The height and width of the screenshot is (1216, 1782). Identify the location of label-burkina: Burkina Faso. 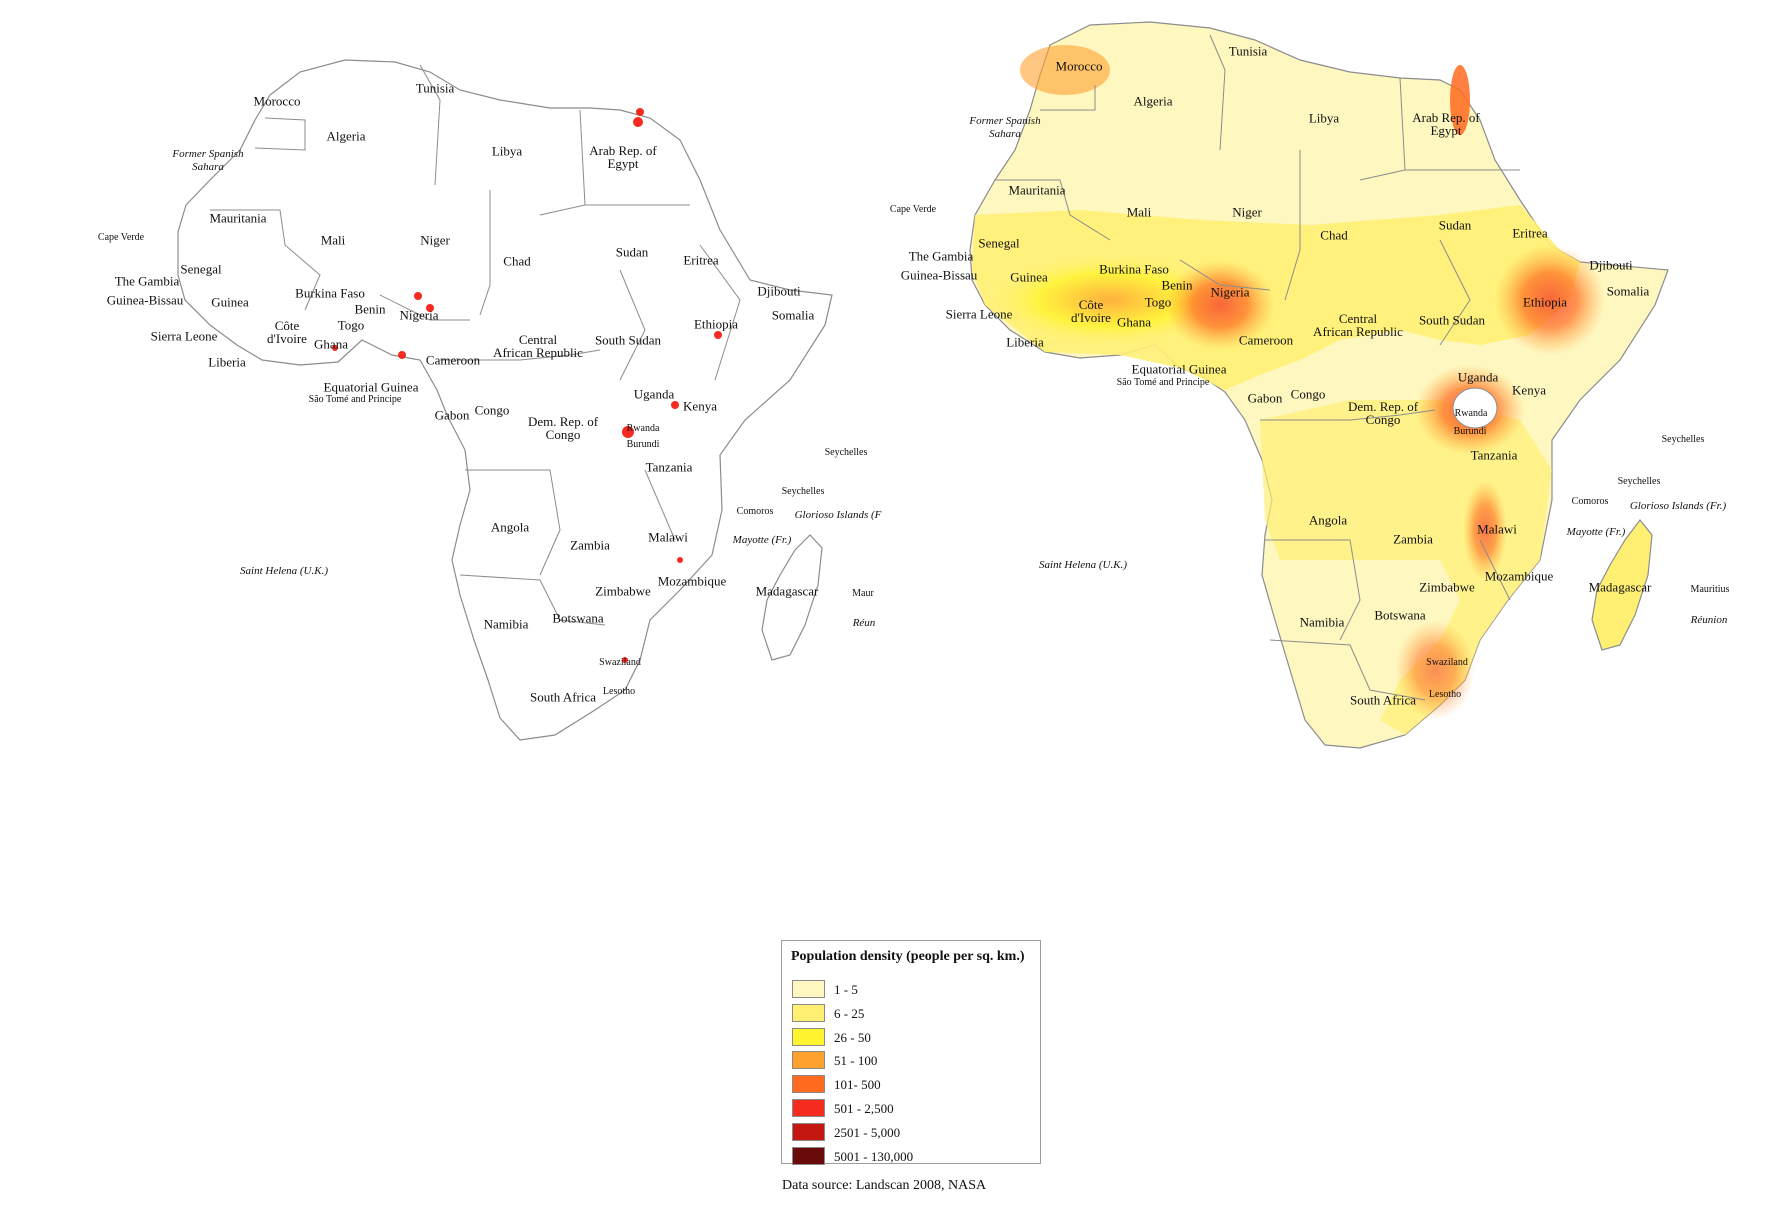
(1134, 269).